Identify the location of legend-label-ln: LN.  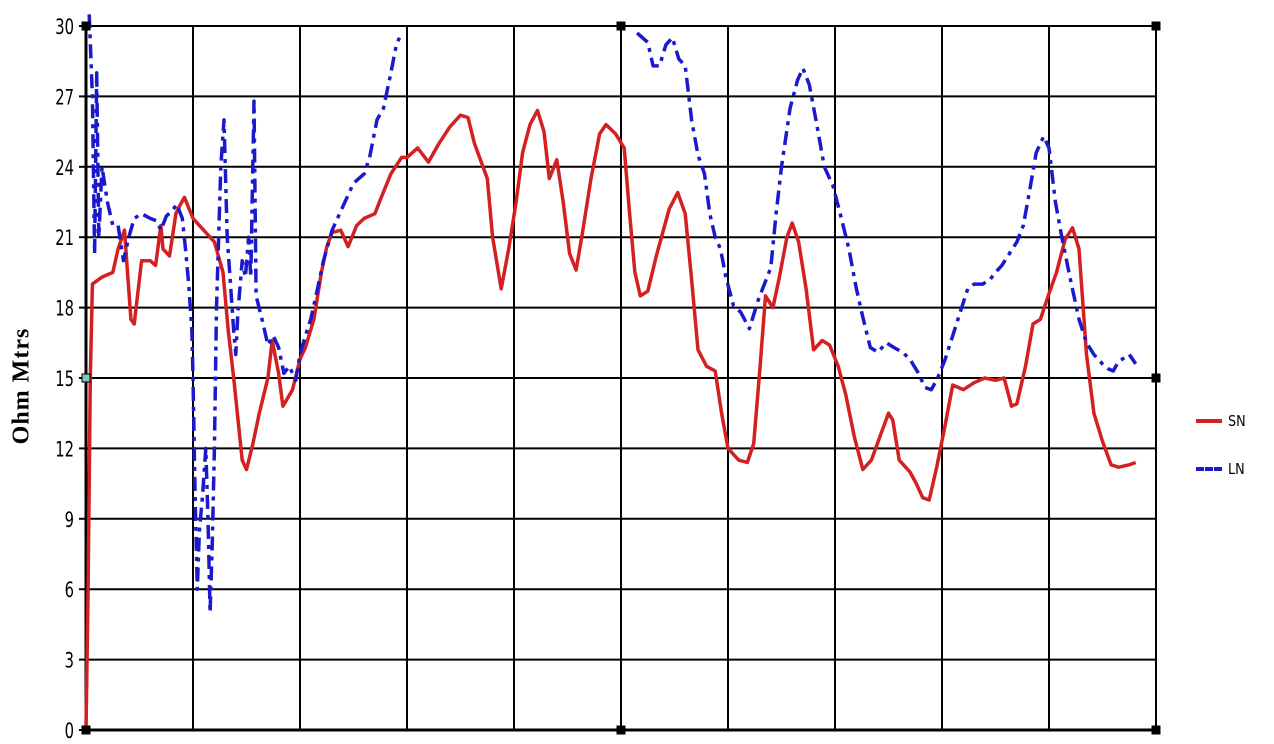
(1236, 469).